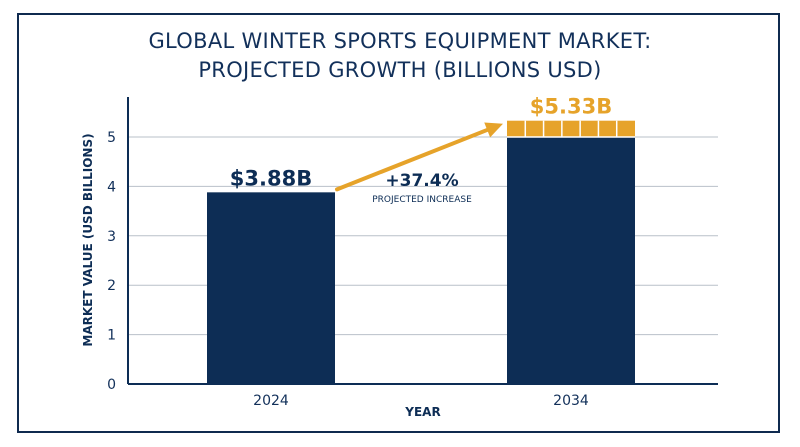  Describe the element at coordinates (111, 336) in the screenshot. I see `y-tick-label: 1` at that location.